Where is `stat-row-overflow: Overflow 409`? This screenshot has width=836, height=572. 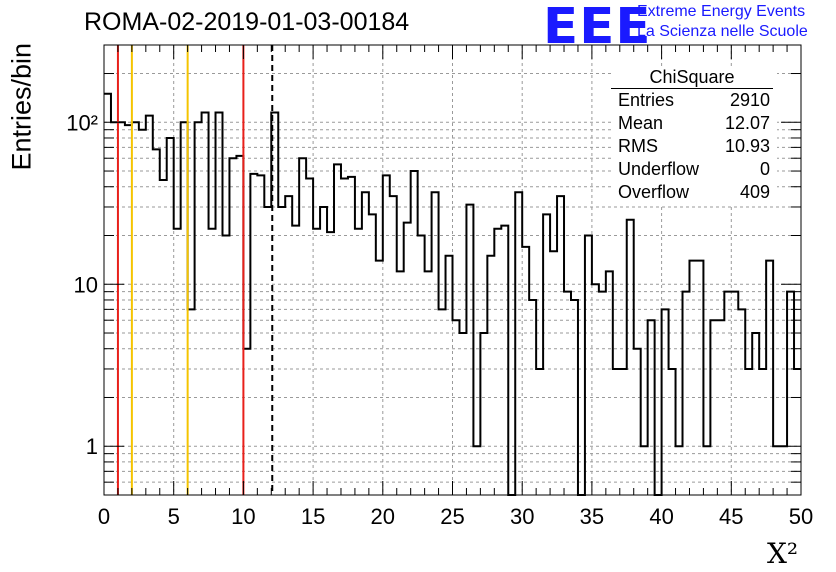
stat-row-overflow: Overflow 409 is located at coordinates (694, 192).